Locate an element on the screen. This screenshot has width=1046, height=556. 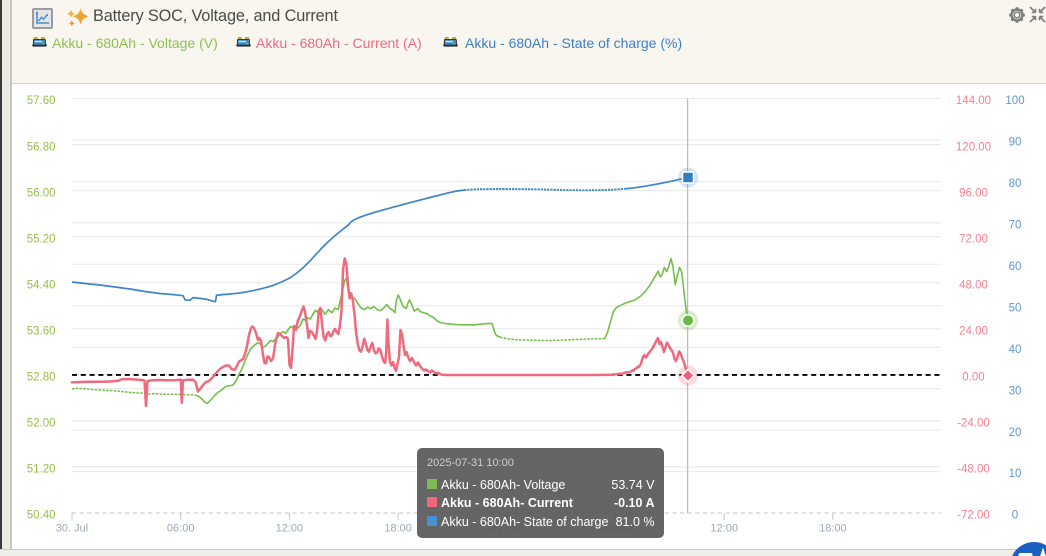
svg-text: 50 is located at coordinates (1015, 308).